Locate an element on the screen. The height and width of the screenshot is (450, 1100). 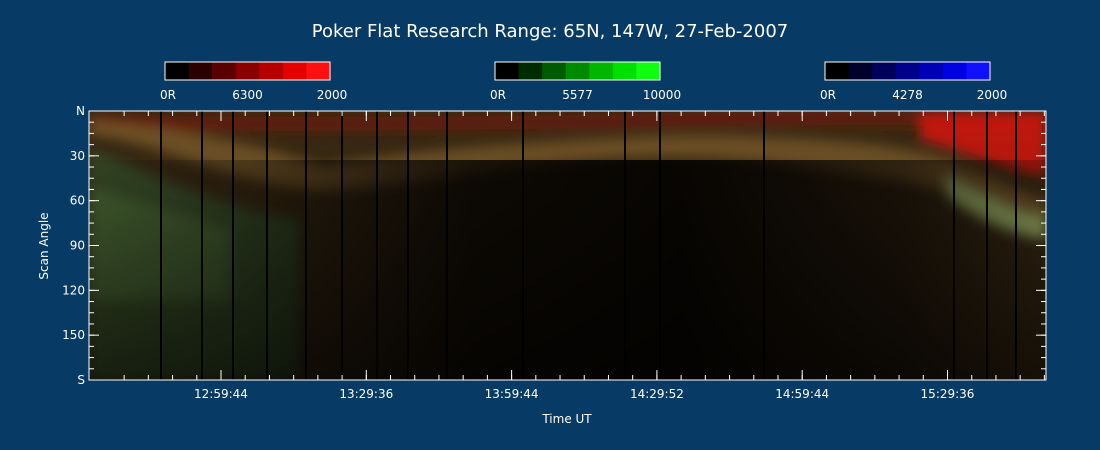
y-tick-label: 120 is located at coordinates (73, 290).